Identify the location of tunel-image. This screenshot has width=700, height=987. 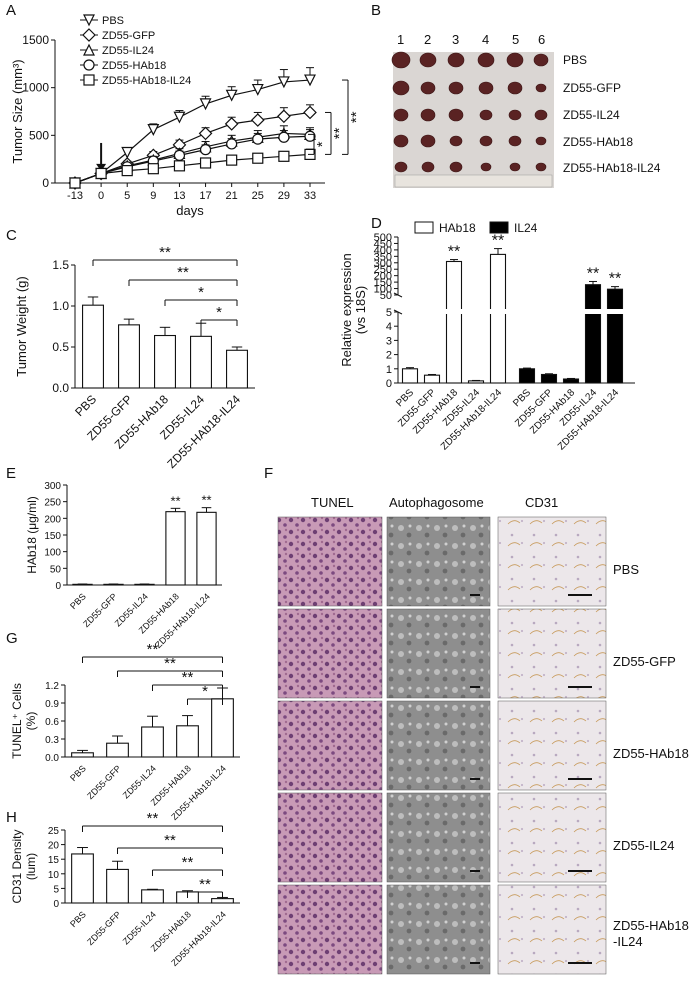
(330, 837).